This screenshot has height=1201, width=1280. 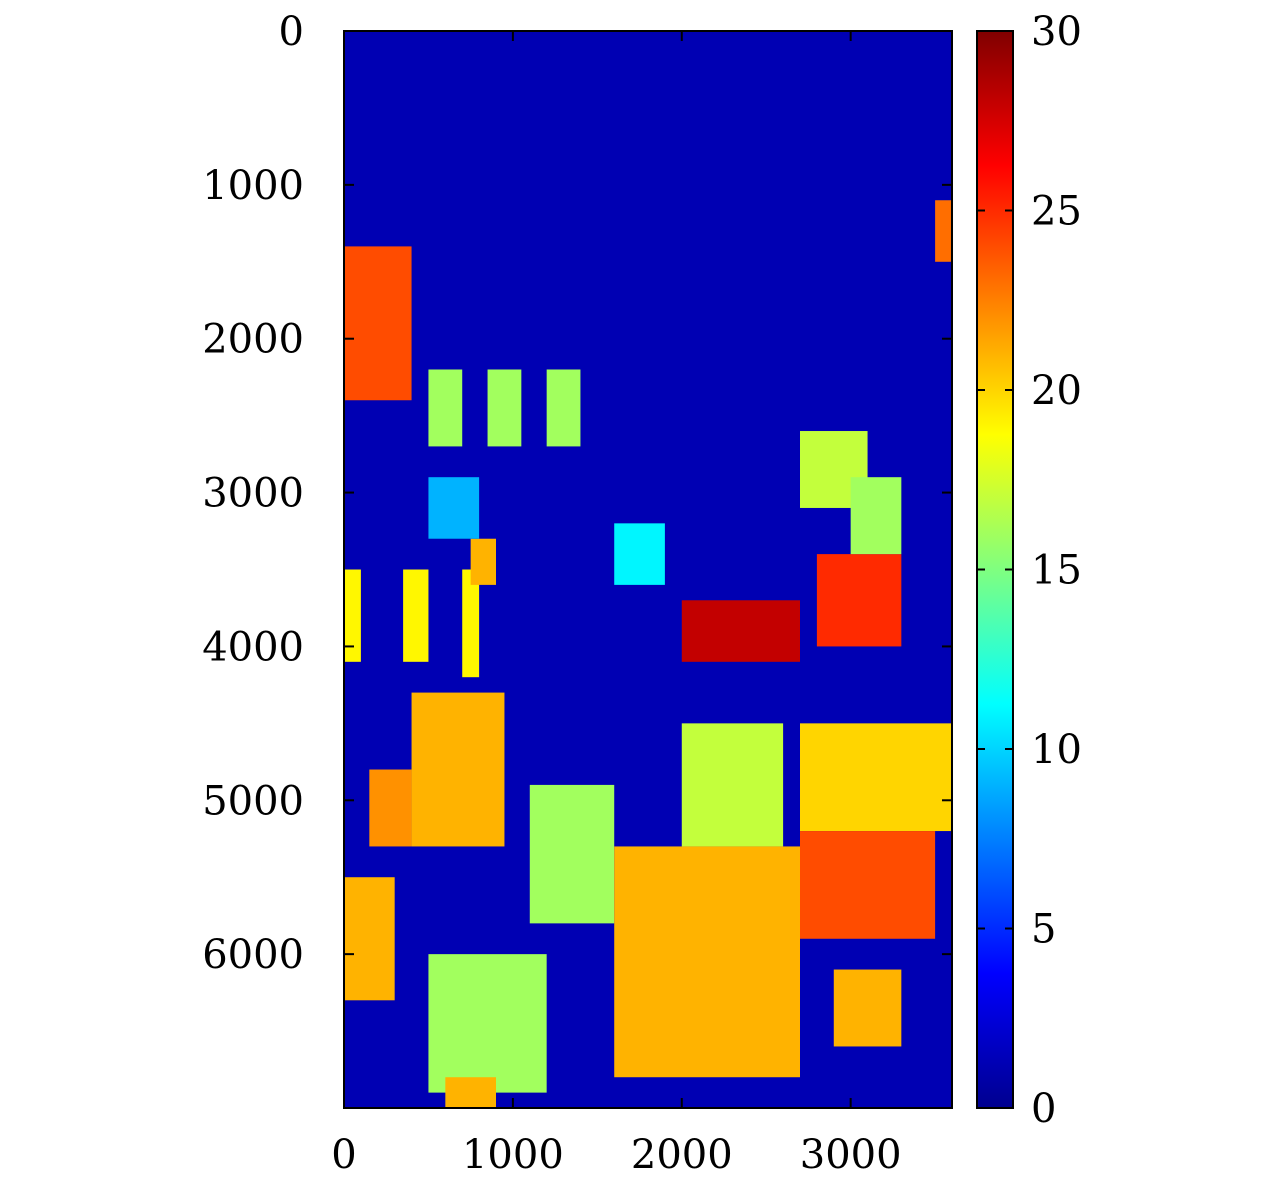 I want to click on colorbar-tick-label: 15, so click(x=1056, y=571).